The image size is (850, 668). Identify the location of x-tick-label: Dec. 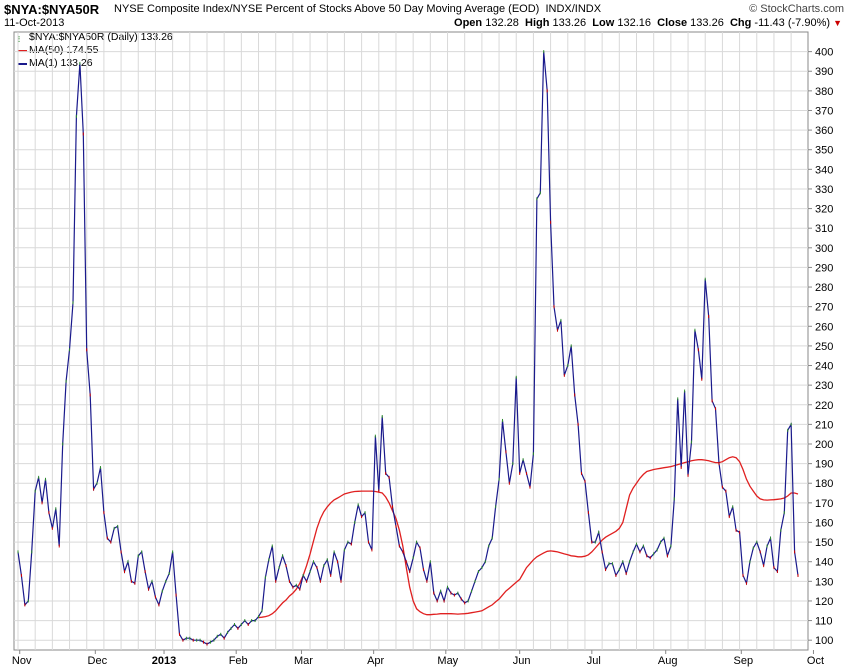
(98, 661).